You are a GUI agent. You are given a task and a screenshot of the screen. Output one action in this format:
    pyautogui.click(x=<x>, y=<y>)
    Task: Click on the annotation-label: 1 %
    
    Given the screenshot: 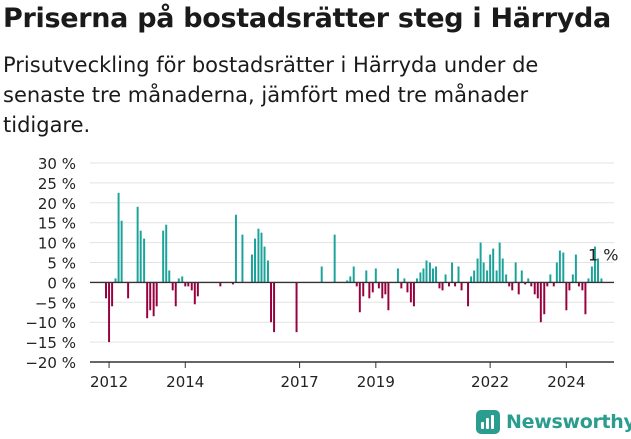 What is the action you would take?
    pyautogui.click(x=603, y=254)
    